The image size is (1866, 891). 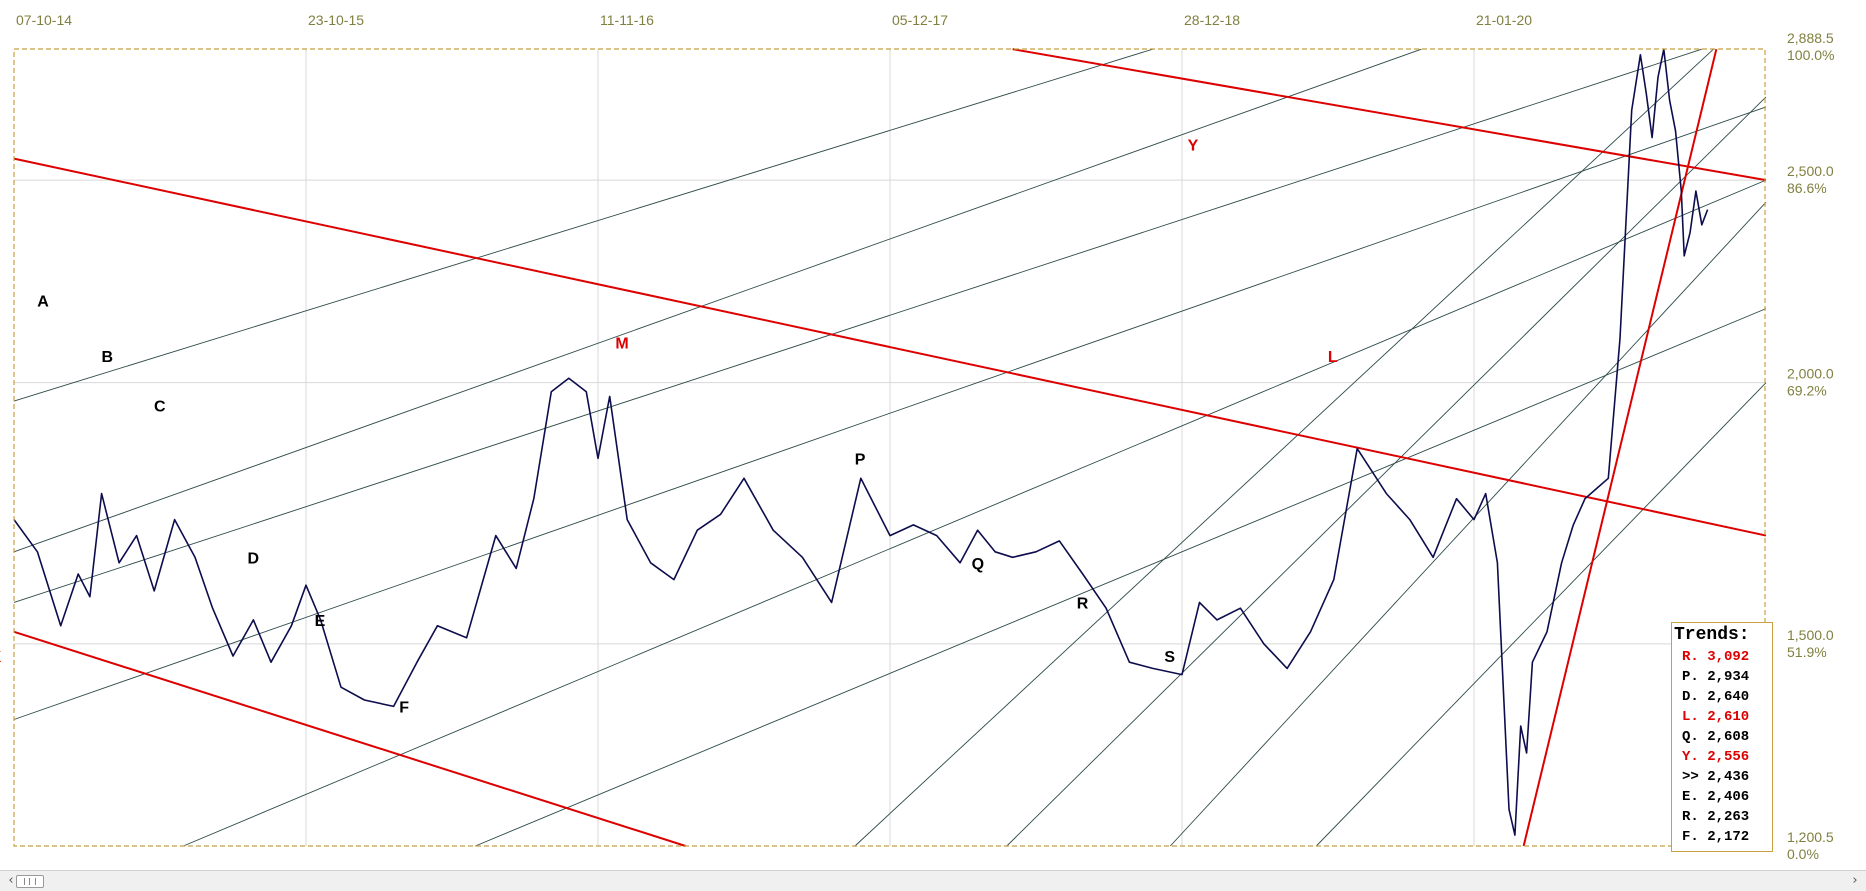 What do you see at coordinates (920, 20) in the screenshot?
I see `x-tick-label: 05-12-17` at bounding box center [920, 20].